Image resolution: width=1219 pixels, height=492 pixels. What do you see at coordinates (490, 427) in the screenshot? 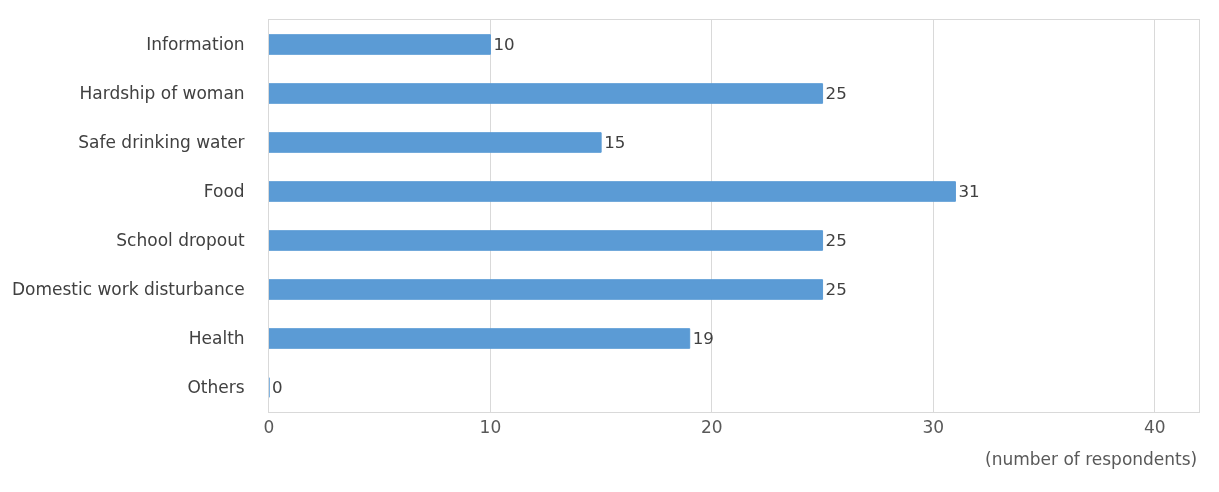
I see `x-tick-label: 10` at bounding box center [490, 427].